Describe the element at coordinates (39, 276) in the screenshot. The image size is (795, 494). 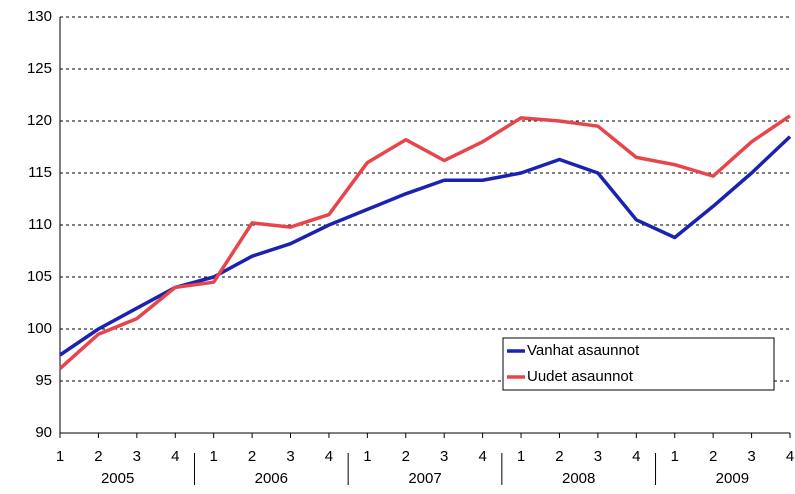
I see `y-tick-label: 105` at that location.